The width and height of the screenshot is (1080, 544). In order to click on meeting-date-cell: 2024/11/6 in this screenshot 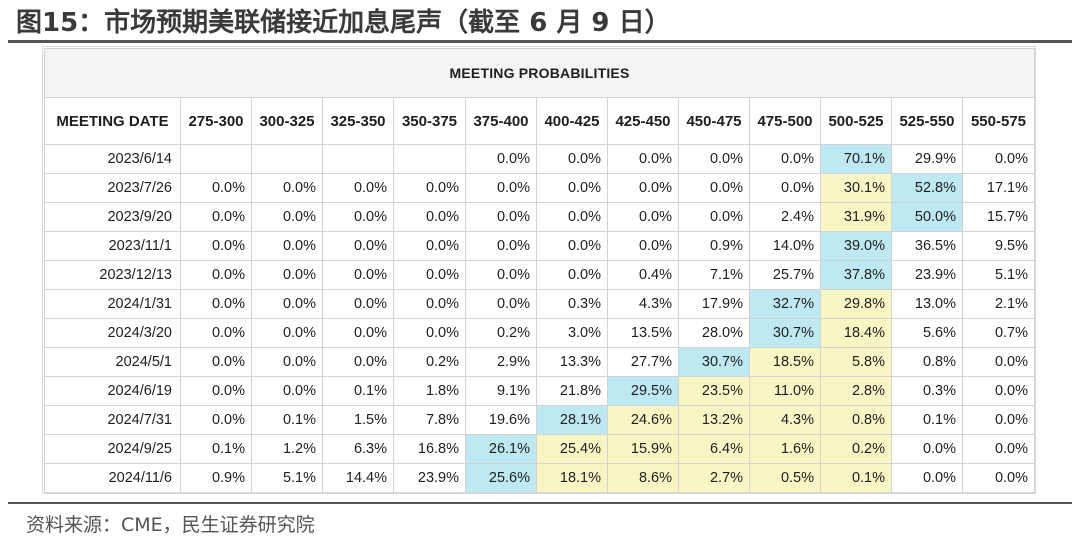, I will do `click(112, 478)`.